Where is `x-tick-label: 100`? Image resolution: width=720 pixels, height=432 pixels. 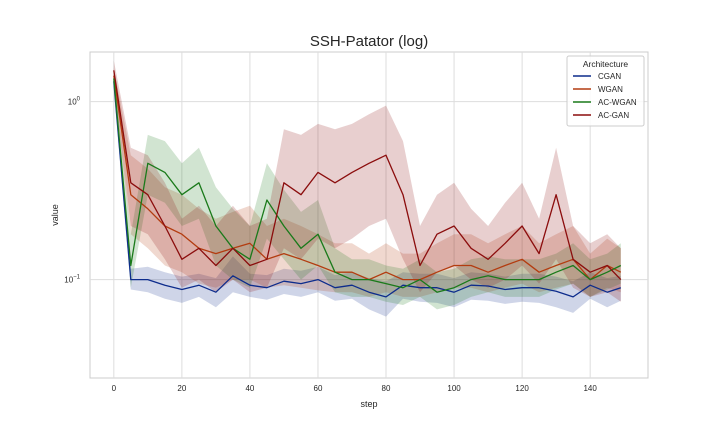
x-tick-label: 100 is located at coordinates (454, 388).